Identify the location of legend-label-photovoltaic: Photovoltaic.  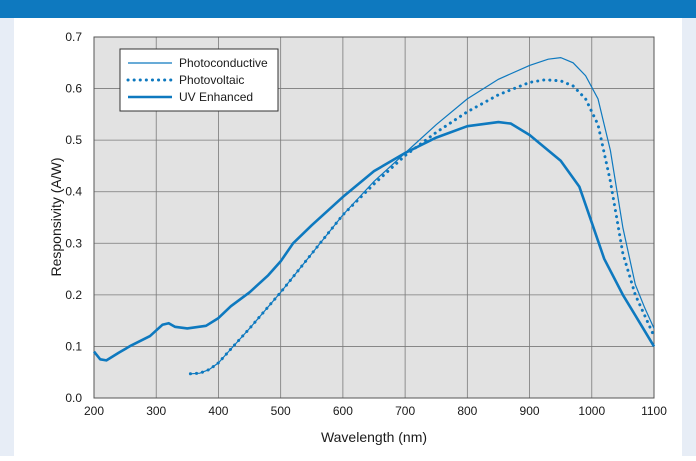
(211, 80).